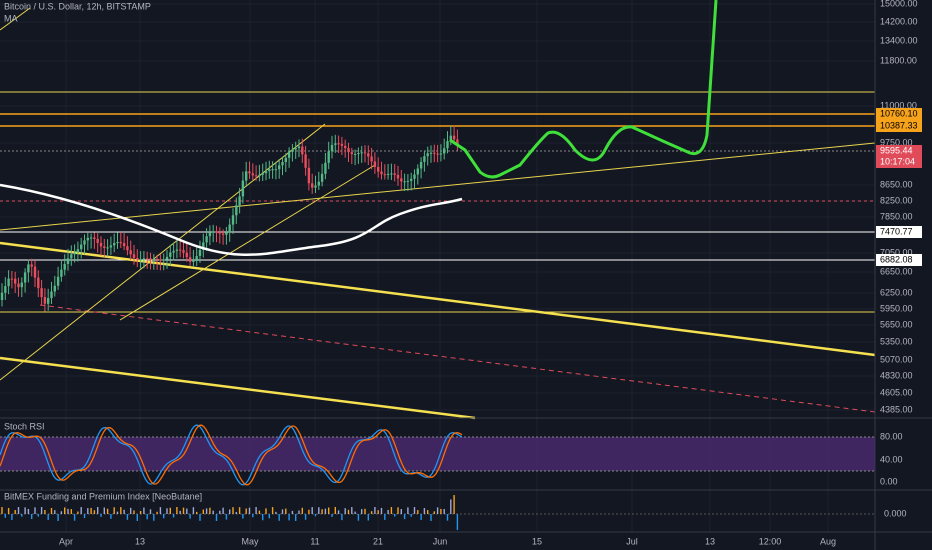 The width and height of the screenshot is (932, 550). I want to click on price-label: 9750.00, so click(896, 142).